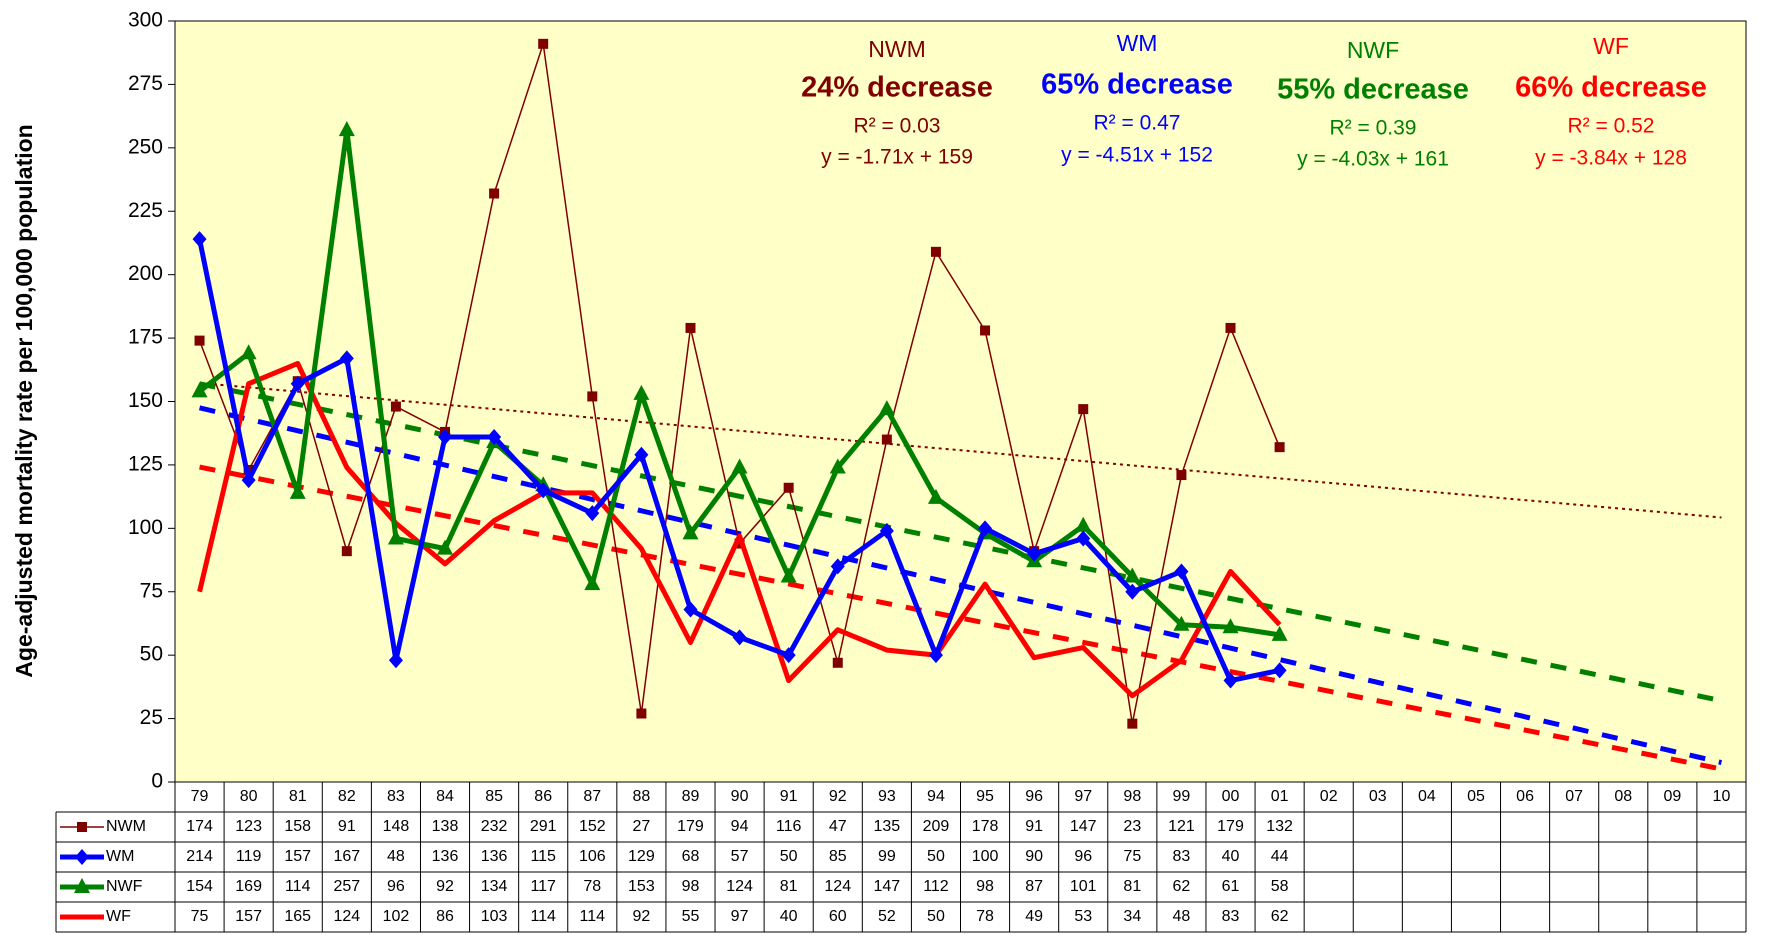 This screenshot has width=1767, height=935. What do you see at coordinates (494, 916) in the screenshot?
I see `table-cell: 103` at bounding box center [494, 916].